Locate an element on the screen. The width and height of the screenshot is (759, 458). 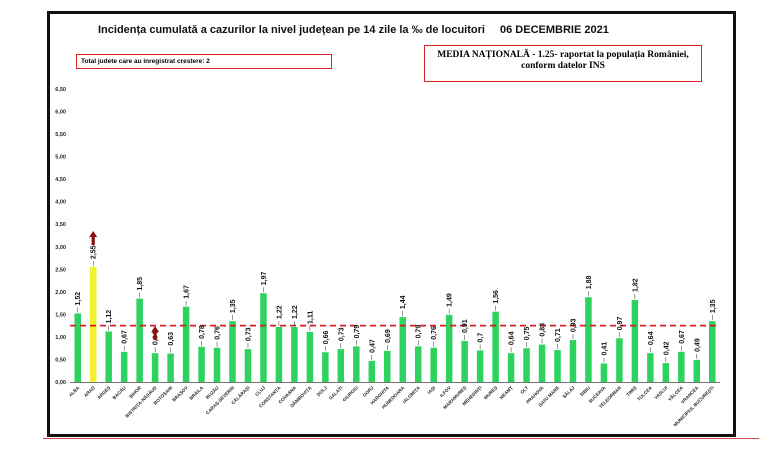
category-label: NEAMȚ is located at coordinates (506, 392).